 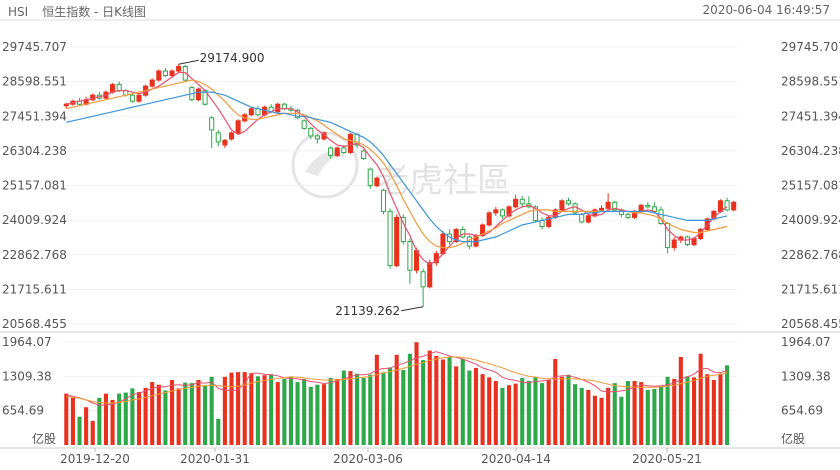 What do you see at coordinates (94, 12) in the screenshot?
I see `chart-title: 恒生指数 - 日K线图` at bounding box center [94, 12].